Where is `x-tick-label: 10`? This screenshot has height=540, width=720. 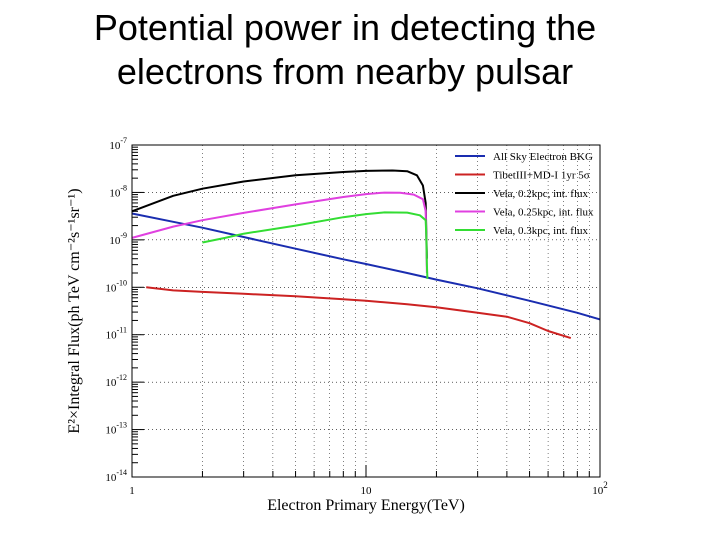 x-tick-label: 10 is located at coordinates (367, 491).